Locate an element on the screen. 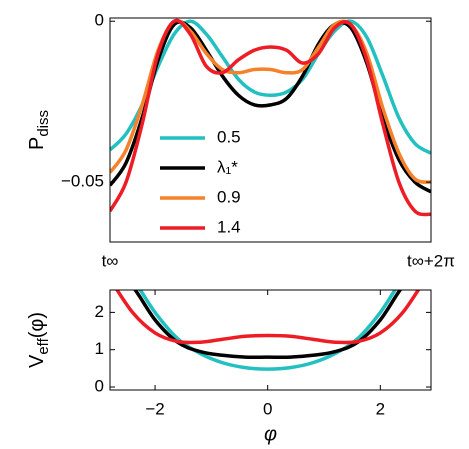 The height and width of the screenshot is (449, 469). y-label-rest: (φ) is located at coordinates (37, 325).